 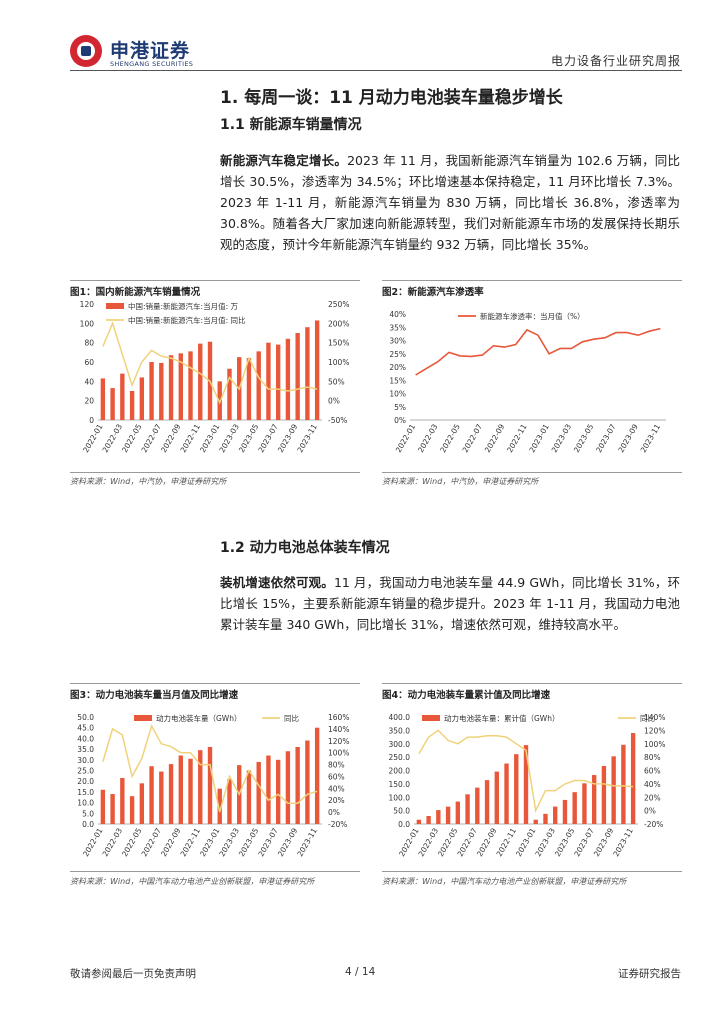 I want to click on y-left-tick-label: 0.0, so click(x=404, y=824).